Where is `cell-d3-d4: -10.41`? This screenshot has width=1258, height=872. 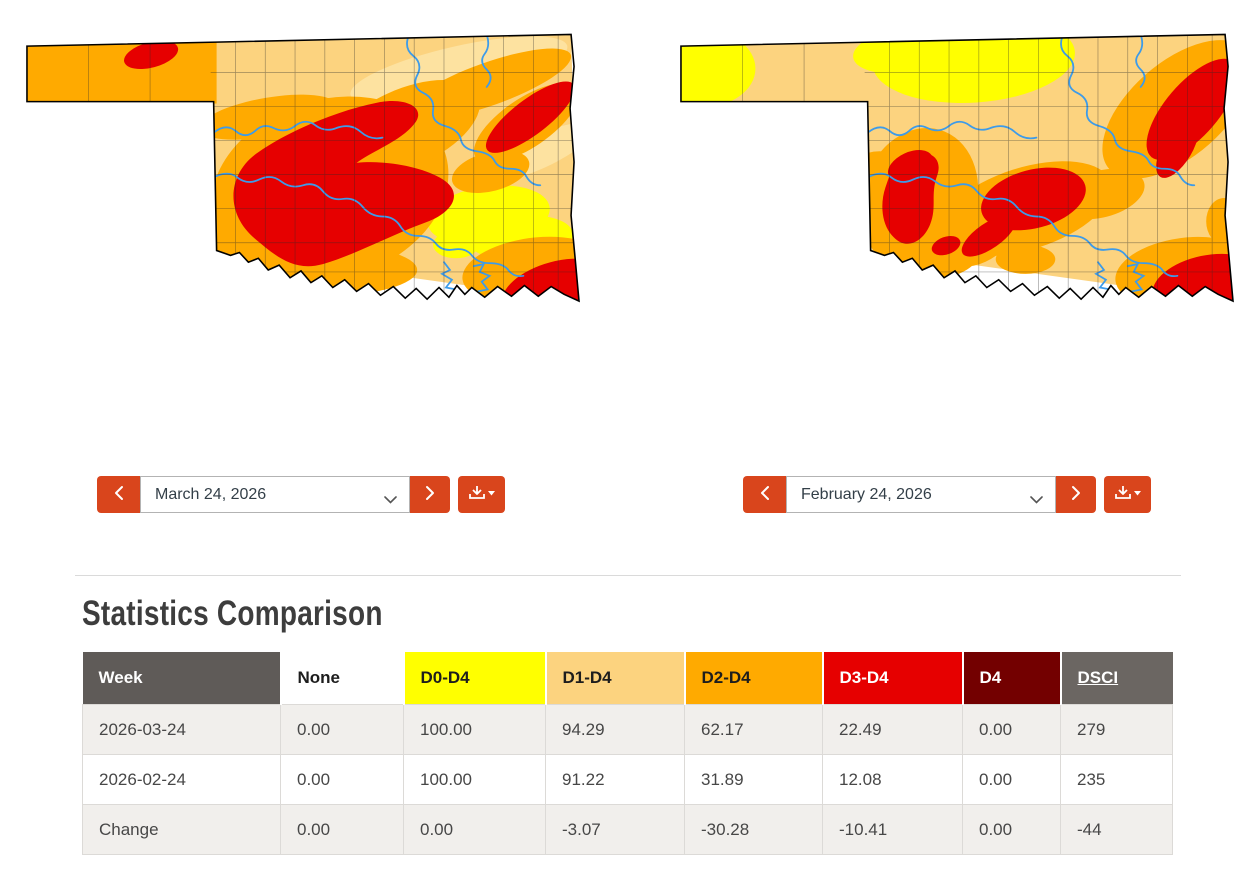 cell-d3-d4: -10.41 is located at coordinates (892, 829).